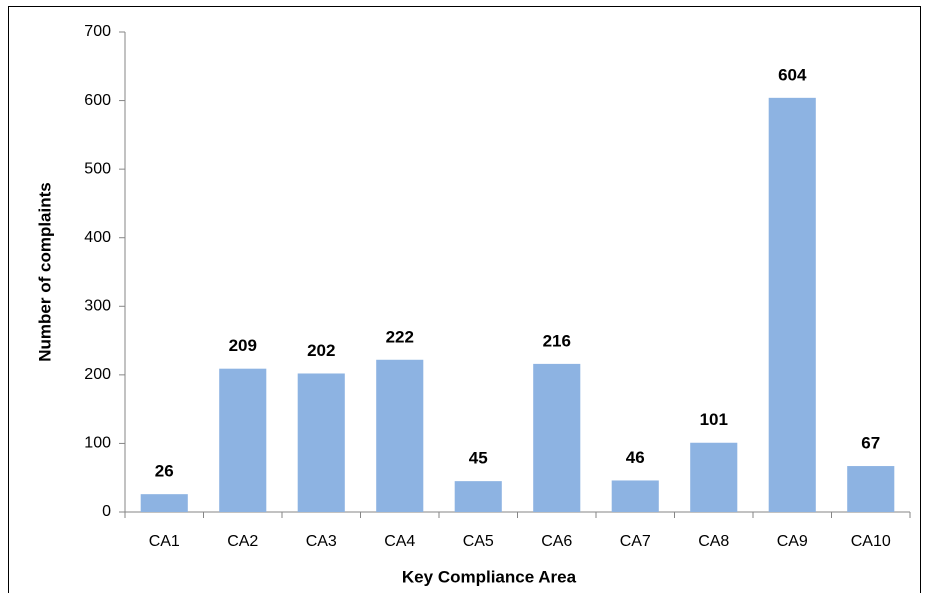  What do you see at coordinates (792, 74) in the screenshot?
I see `value-label: 604` at bounding box center [792, 74].